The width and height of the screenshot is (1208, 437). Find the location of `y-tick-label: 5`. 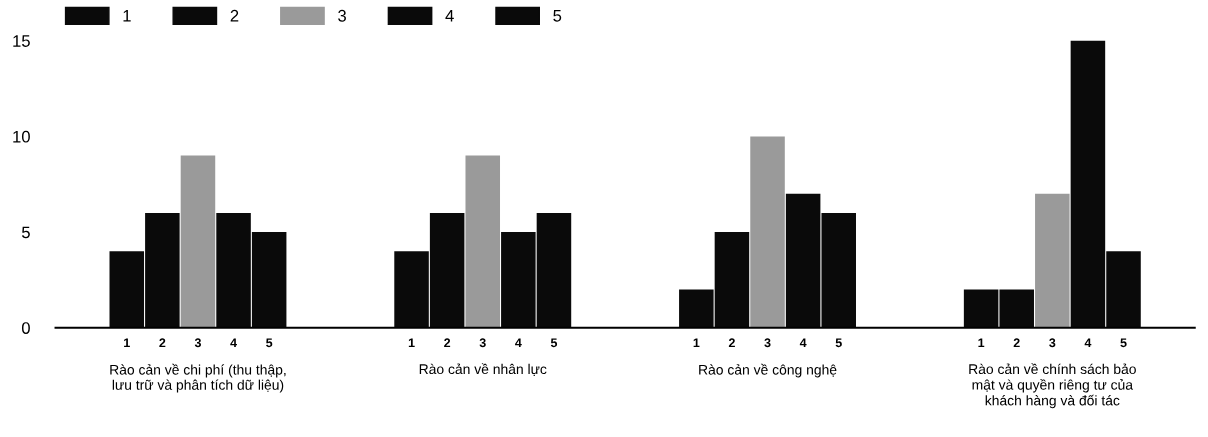

y-tick-label: 5 is located at coordinates (25, 232).